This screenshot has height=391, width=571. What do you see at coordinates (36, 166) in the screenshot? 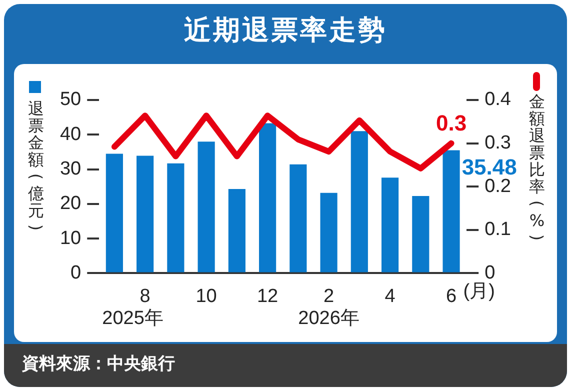
I see `y-axis-title: 退票金額(億元)` at bounding box center [36, 166].